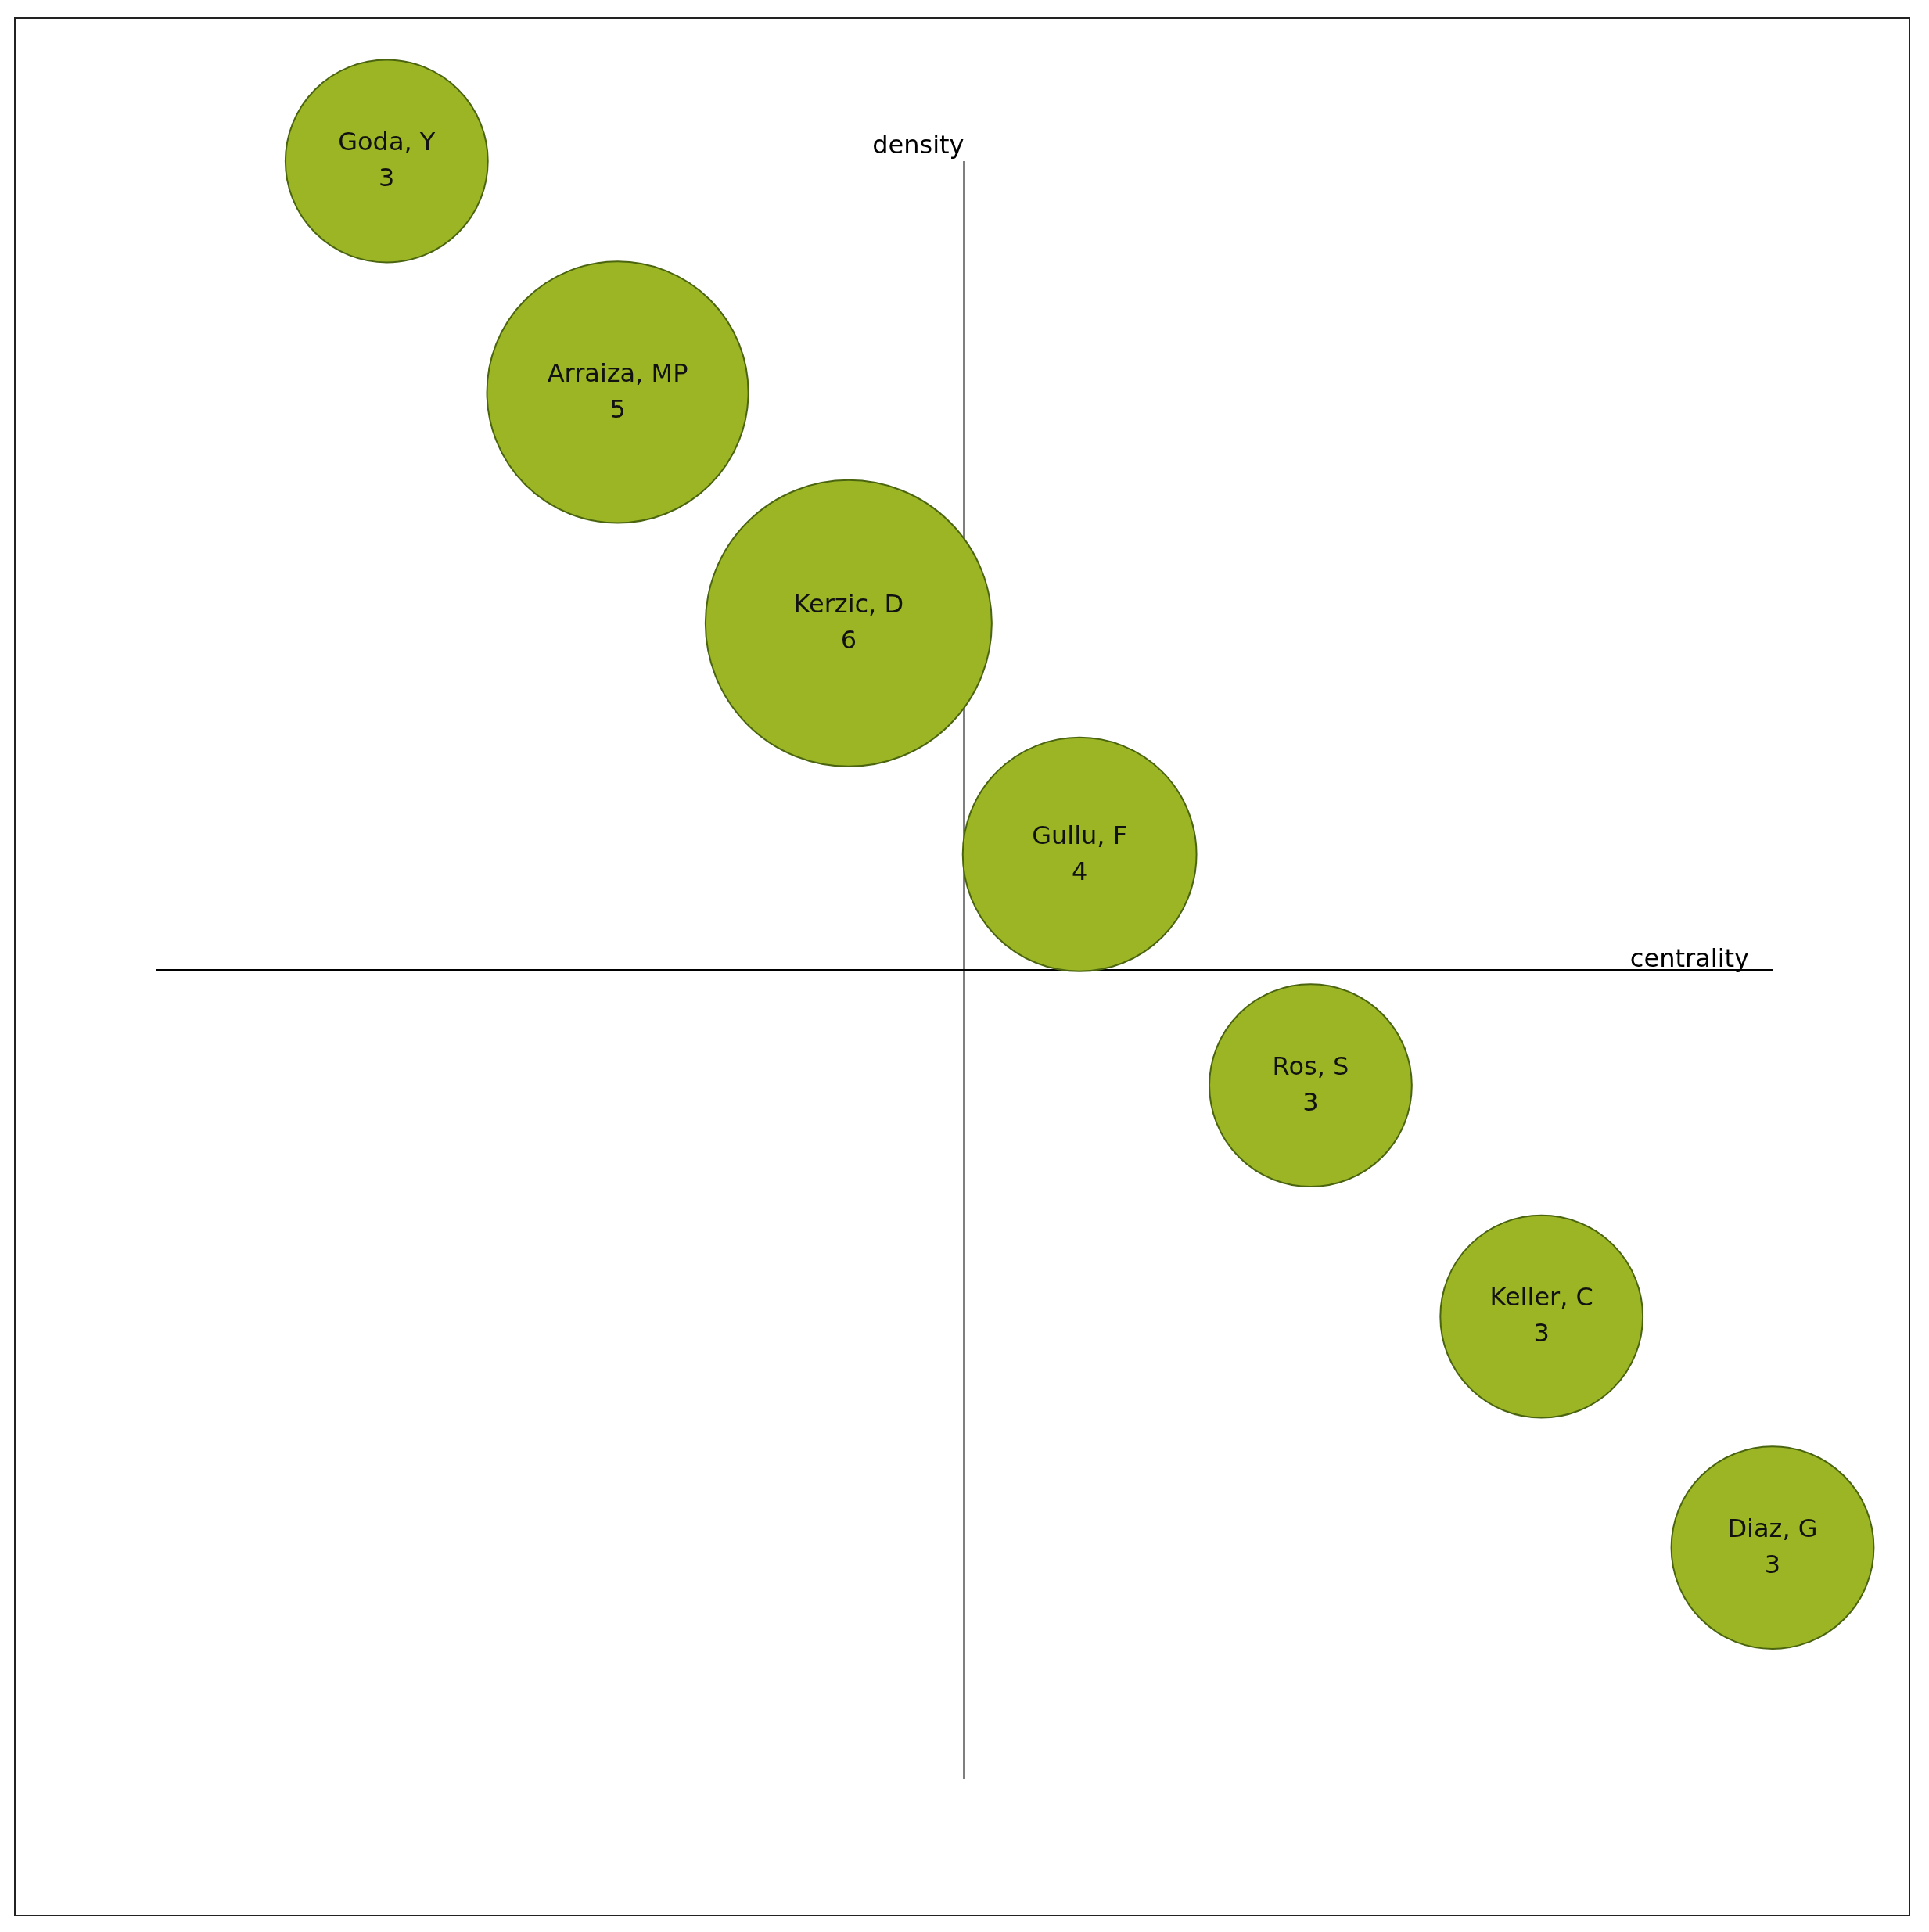  What do you see at coordinates (617, 409) in the screenshot?
I see `data-label: 5` at bounding box center [617, 409].